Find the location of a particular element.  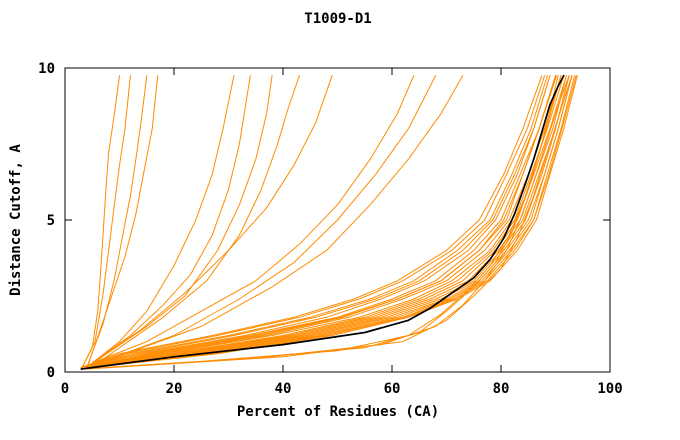

y-tick-label: 5 is located at coordinates (51, 221).